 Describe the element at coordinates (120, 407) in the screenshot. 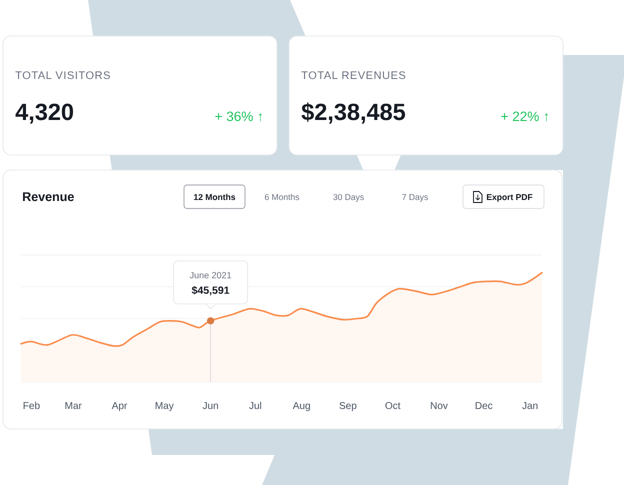

I see `x-tick-label: Apr` at that location.